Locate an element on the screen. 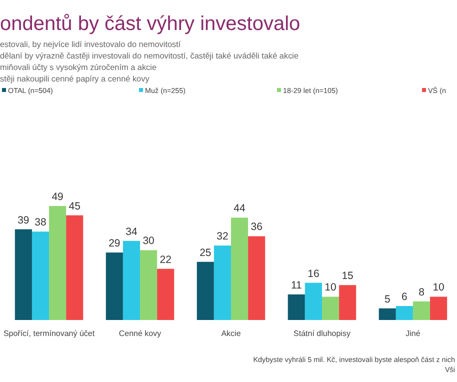 Image resolution: width=457 pixels, height=382 pixels. x-tick-label: Spořící, termínovaný účet is located at coordinates (49, 333).